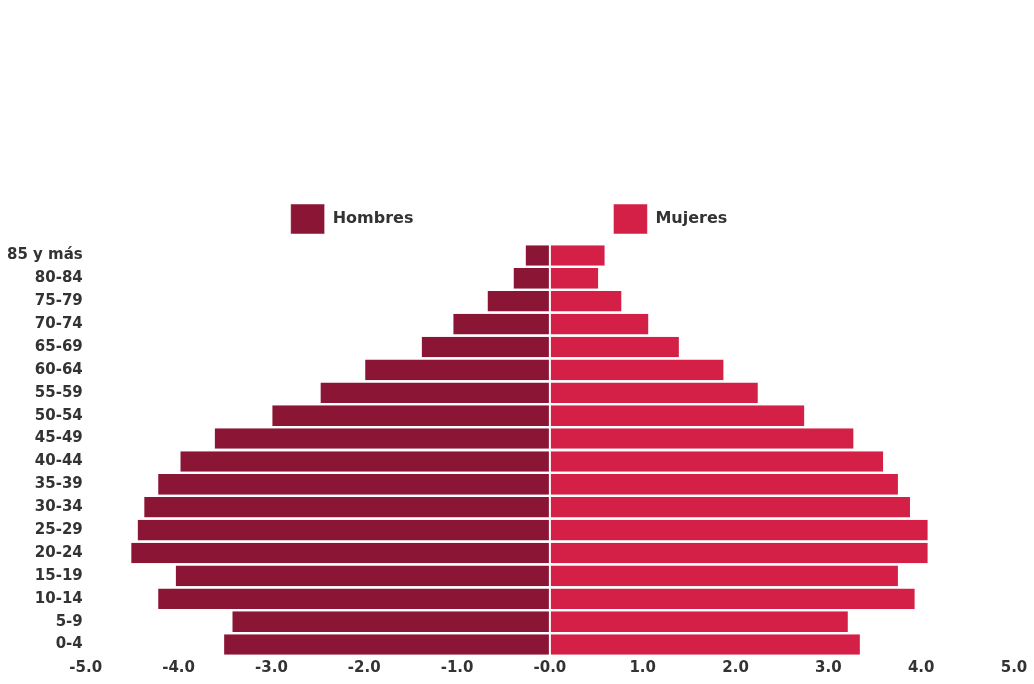 The width and height of the screenshot is (1034, 684). What do you see at coordinates (58, 437) in the screenshot?
I see `y-tick-label: 45-49` at bounding box center [58, 437].